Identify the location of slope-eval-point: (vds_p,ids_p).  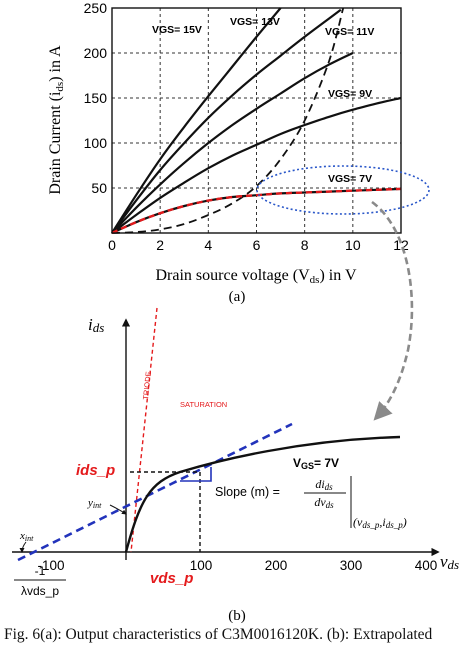
(380, 522).